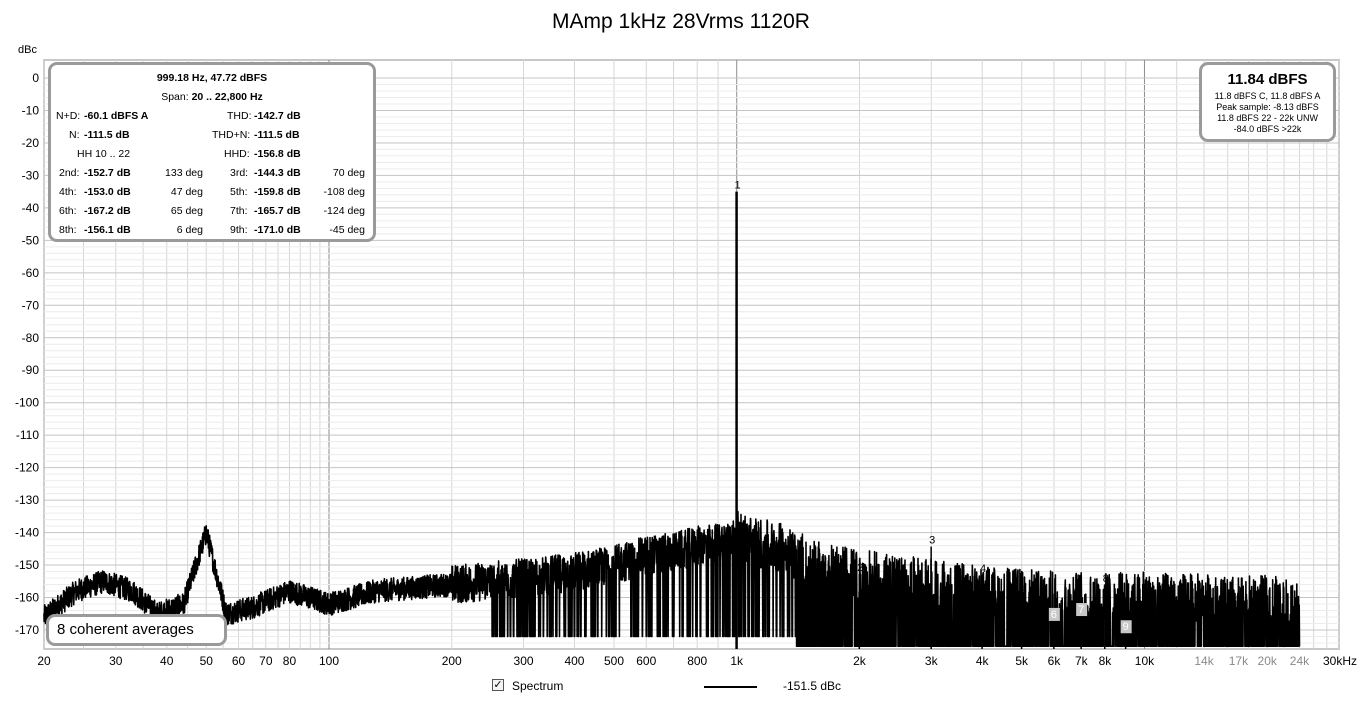 The image size is (1362, 701). What do you see at coordinates (239, 211) in the screenshot?
I see `harmonic-label: 7th:` at bounding box center [239, 211].